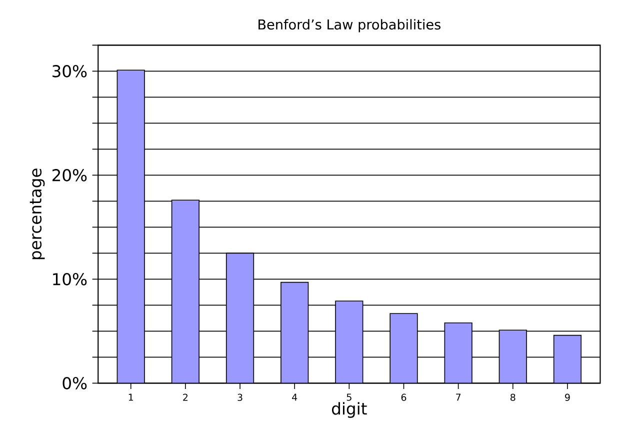 The height and width of the screenshot is (441, 618). What do you see at coordinates (70, 279) in the screenshot?
I see `y-tick-label: 10%` at bounding box center [70, 279].